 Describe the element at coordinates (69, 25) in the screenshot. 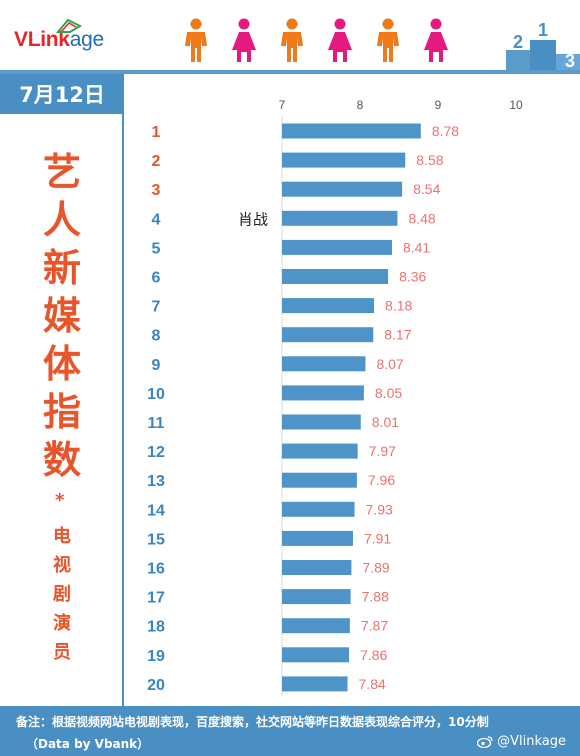

I see `logo-swoosh-icon` at that location.